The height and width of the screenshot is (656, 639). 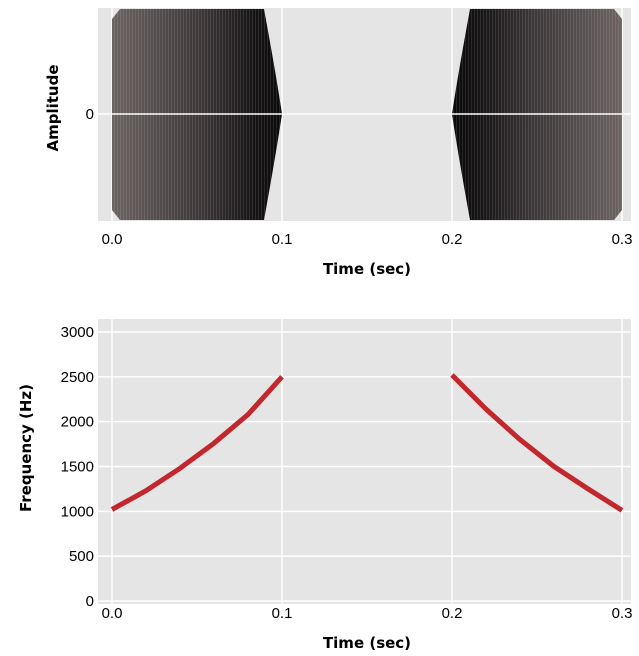 I want to click on waveform-y-tick-label: 0, so click(x=90, y=114).